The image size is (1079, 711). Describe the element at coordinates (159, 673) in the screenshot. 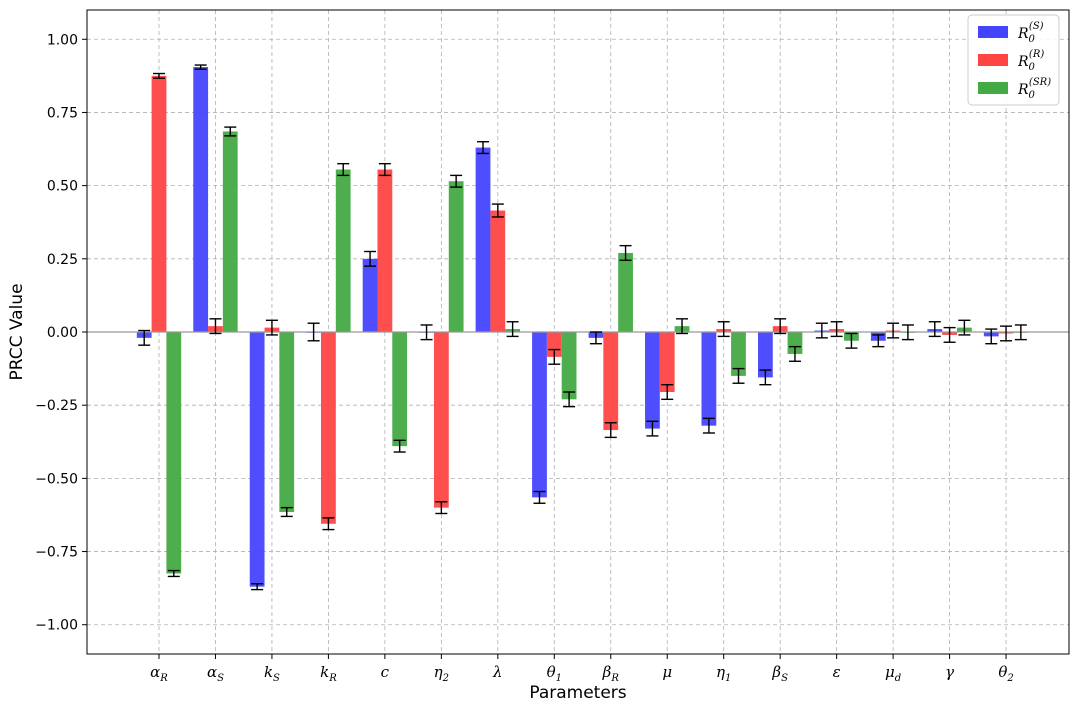

I see `x-tick-label: αR` at that location.